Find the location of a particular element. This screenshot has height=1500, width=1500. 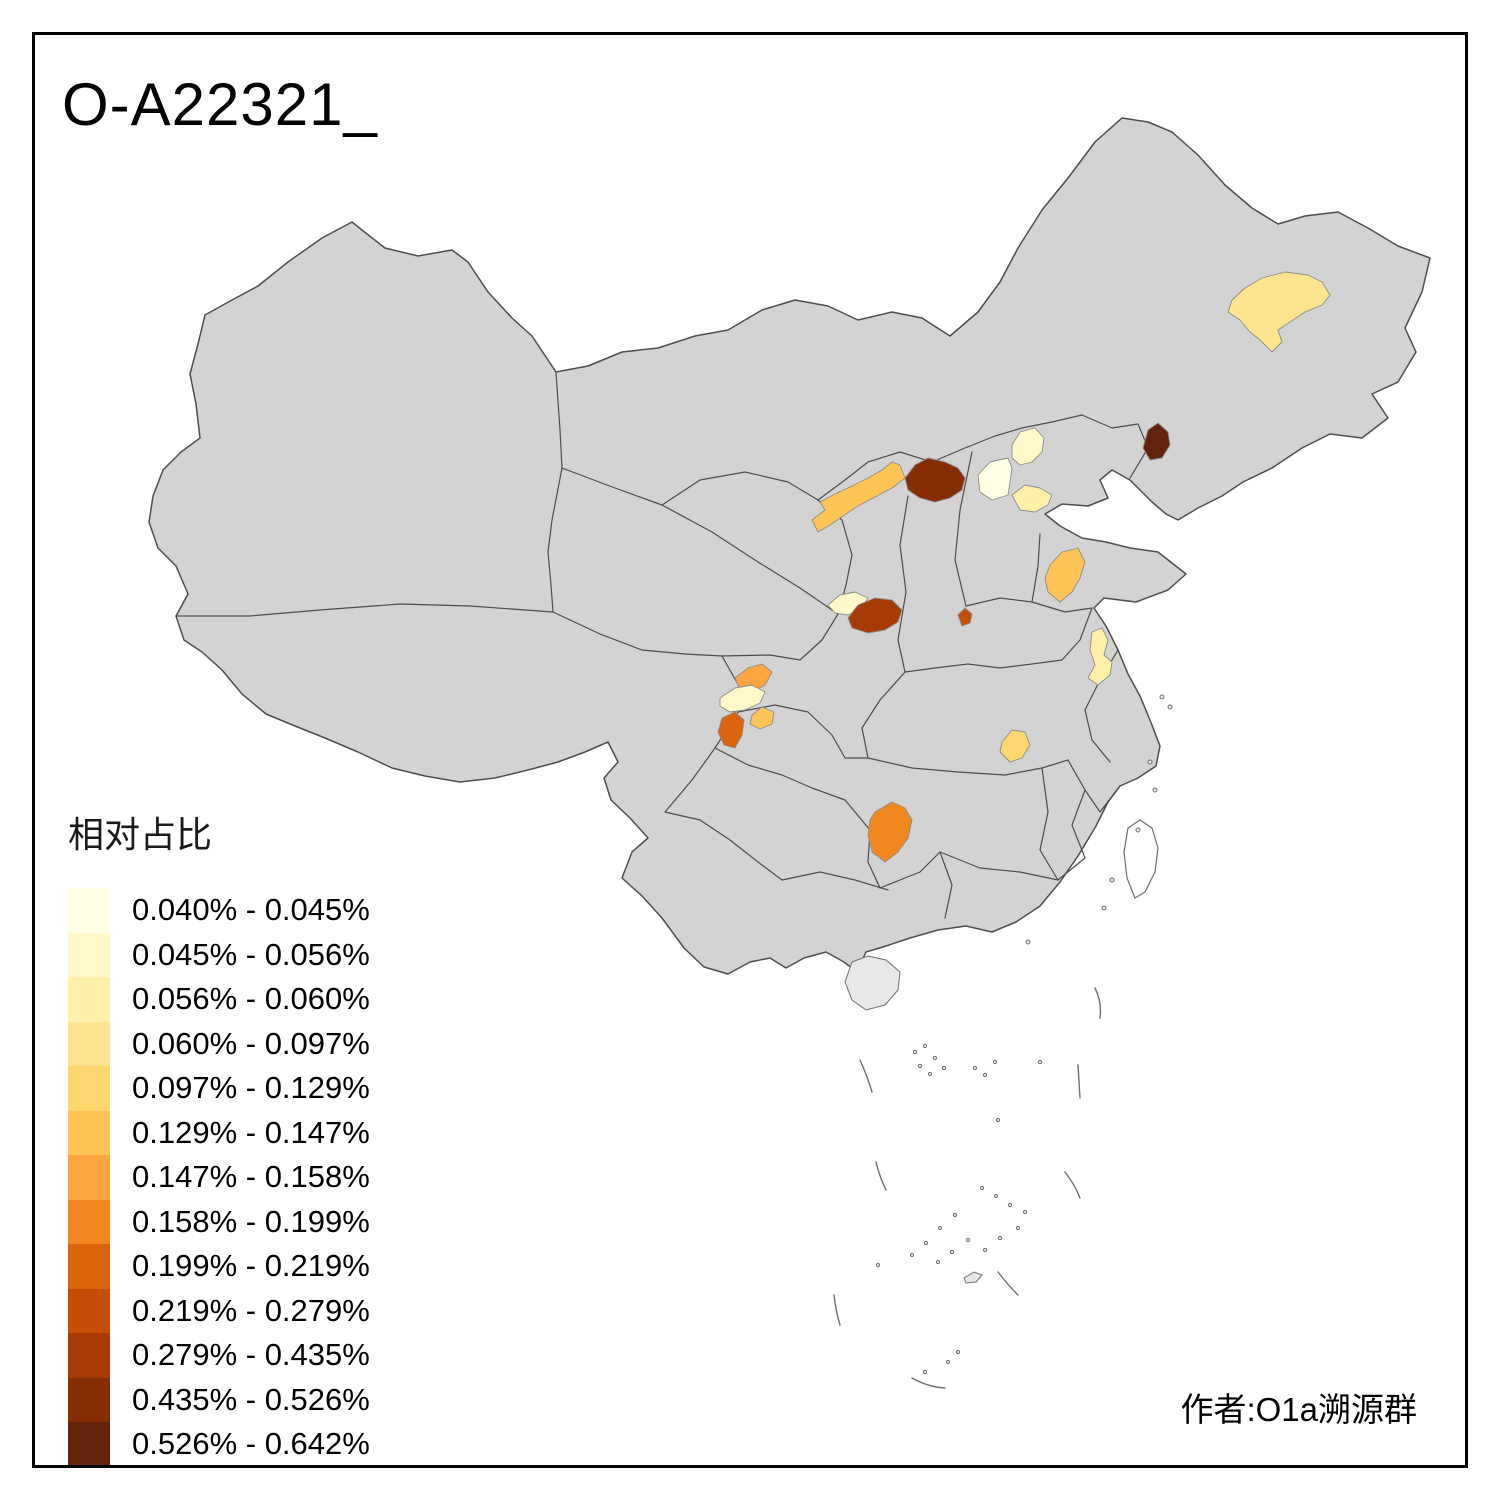

legend-label: 0.045% - 0.056% is located at coordinates (251, 954).